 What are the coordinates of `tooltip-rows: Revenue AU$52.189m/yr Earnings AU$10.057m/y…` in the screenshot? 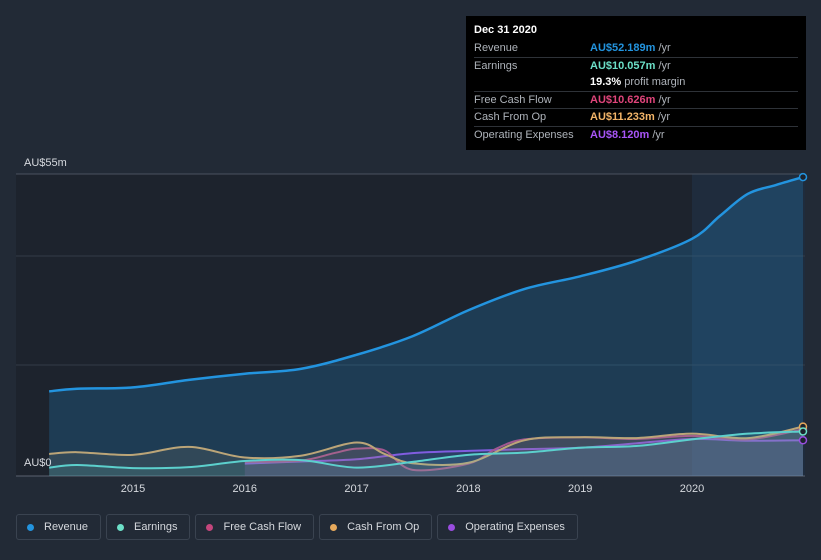 It's located at (636, 91).